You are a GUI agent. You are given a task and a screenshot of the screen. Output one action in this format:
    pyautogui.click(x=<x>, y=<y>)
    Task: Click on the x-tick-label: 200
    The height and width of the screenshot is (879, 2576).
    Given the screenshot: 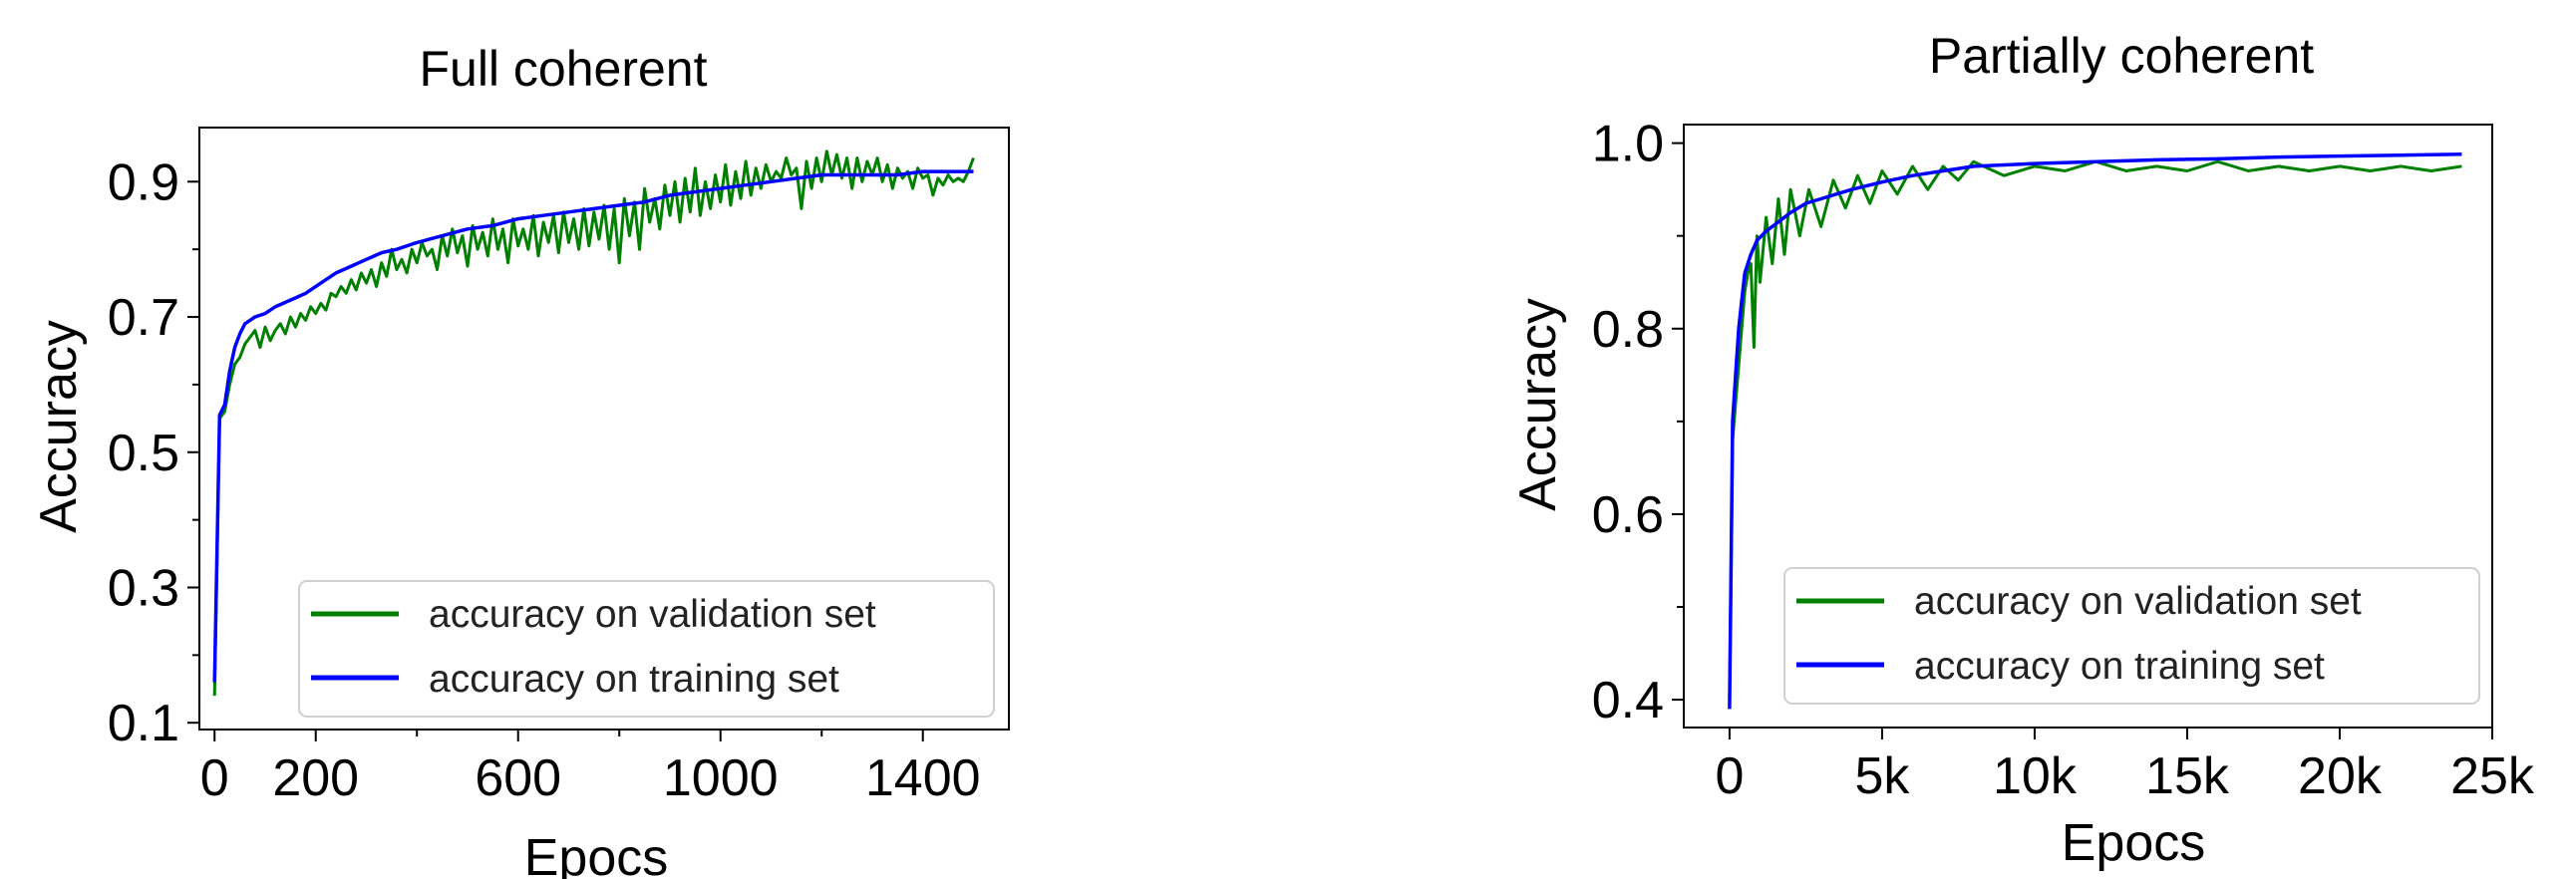 What is the action you would take?
    pyautogui.click(x=315, y=778)
    